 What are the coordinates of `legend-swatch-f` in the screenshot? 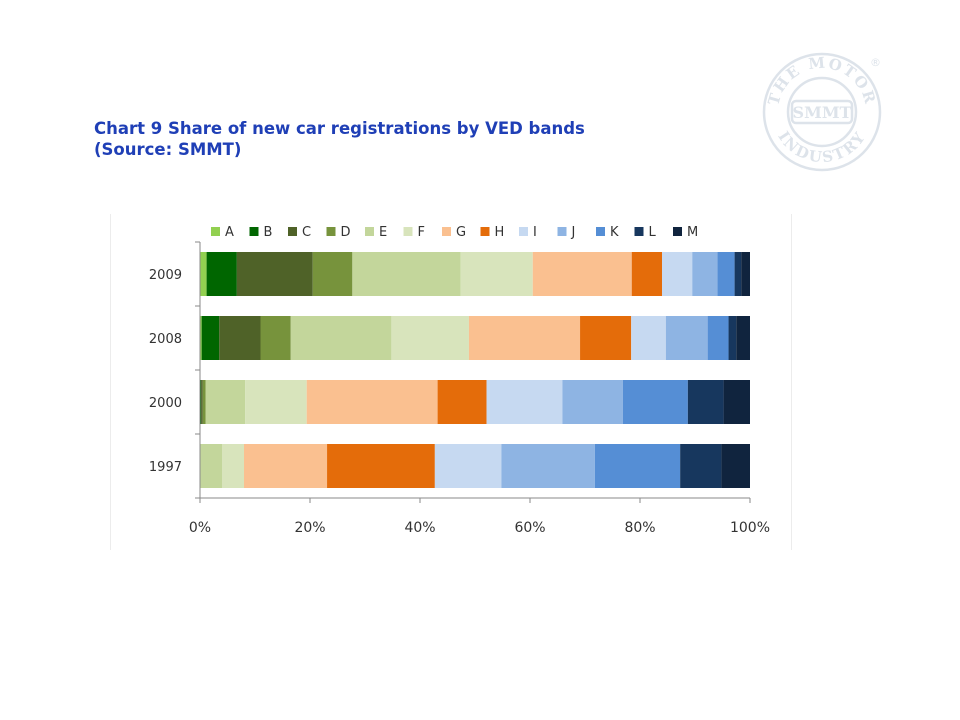 It's located at (408, 231).